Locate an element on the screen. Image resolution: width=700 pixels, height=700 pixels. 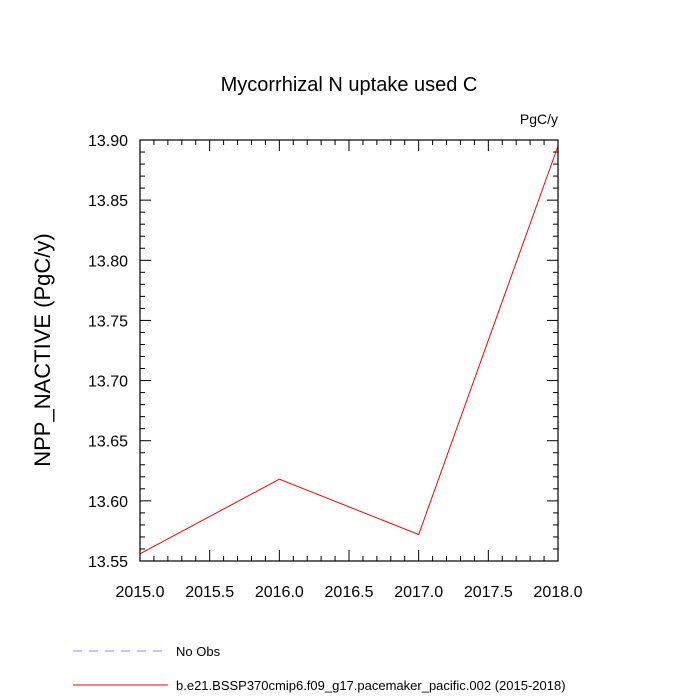
x-tick-label: 2017.0 is located at coordinates (418, 592).